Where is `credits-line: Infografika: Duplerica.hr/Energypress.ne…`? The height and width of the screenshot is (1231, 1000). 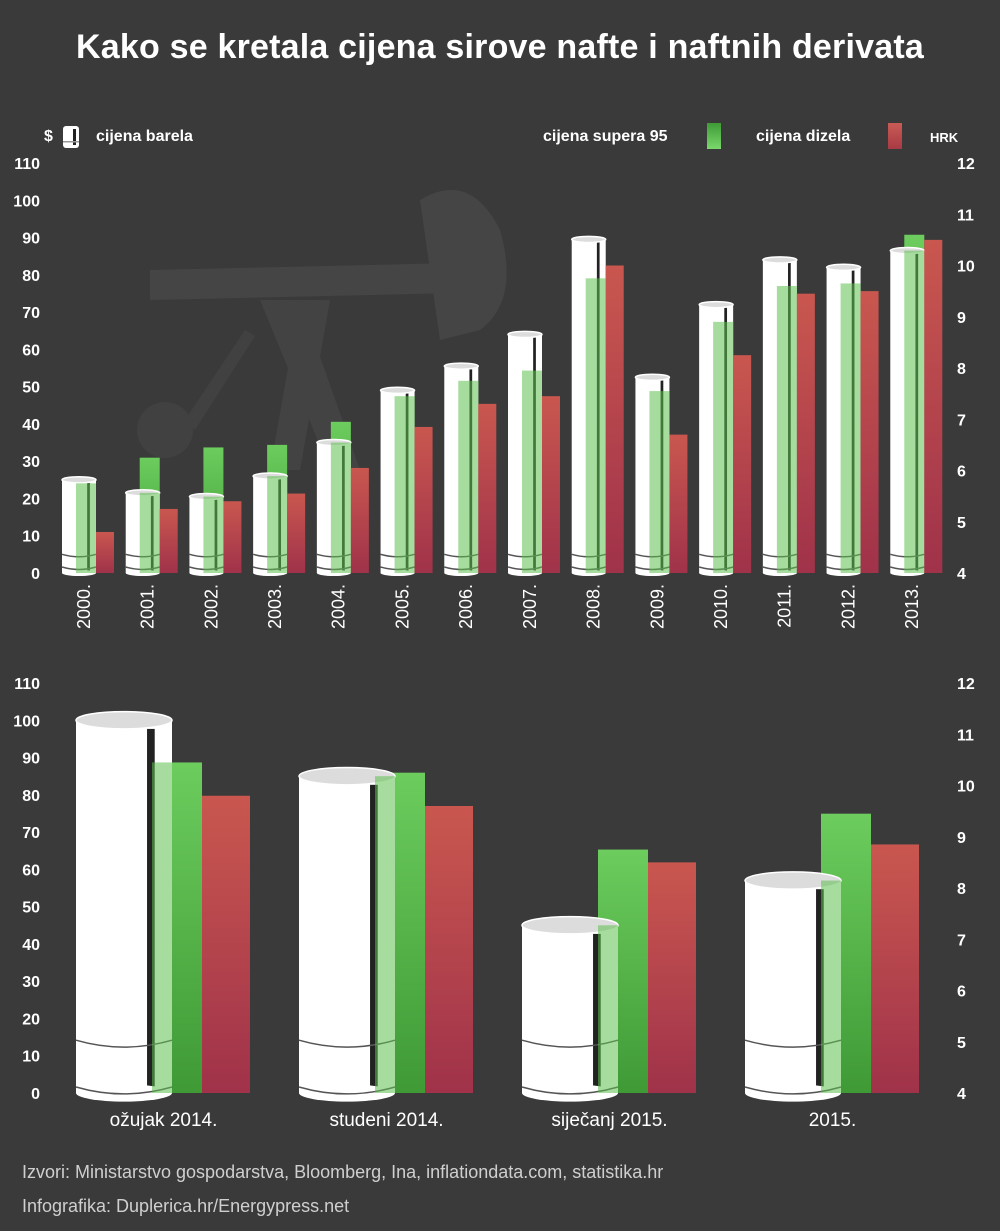
credits-line: Infografika: Duplerica.hr/Energypress.ne… is located at coordinates (186, 1206).